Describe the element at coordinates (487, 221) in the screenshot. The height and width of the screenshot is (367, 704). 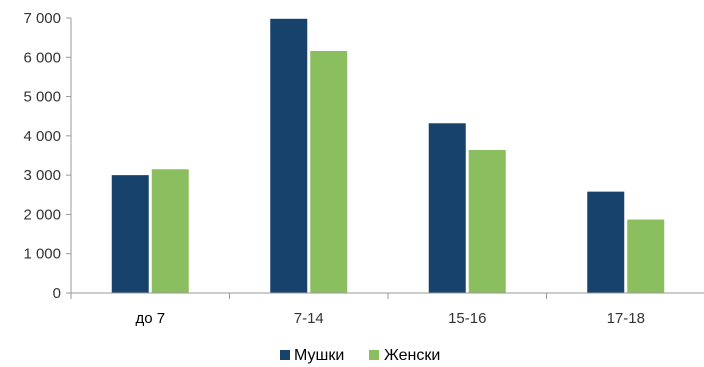
I see `bar-Женски-15-16` at that location.